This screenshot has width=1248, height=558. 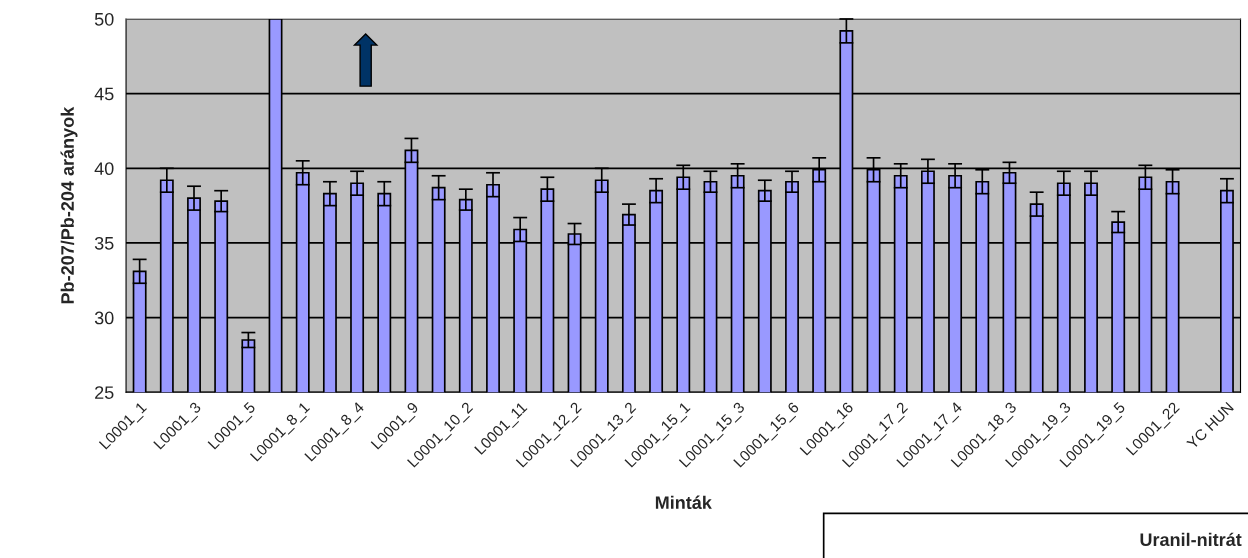 I want to click on y-tick-label: 35, so click(x=104, y=243).